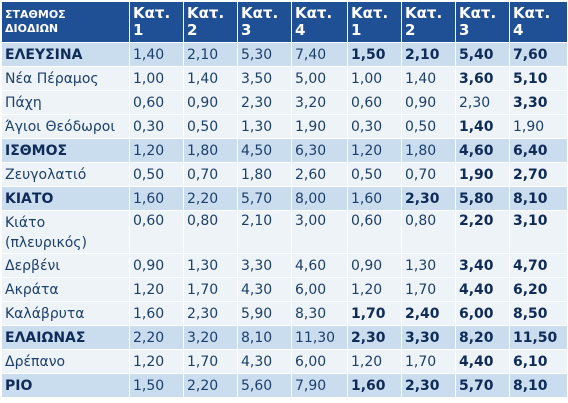  Describe the element at coordinates (538, 232) in the screenshot. I see `toll-price-cell: 3,10` at that location.